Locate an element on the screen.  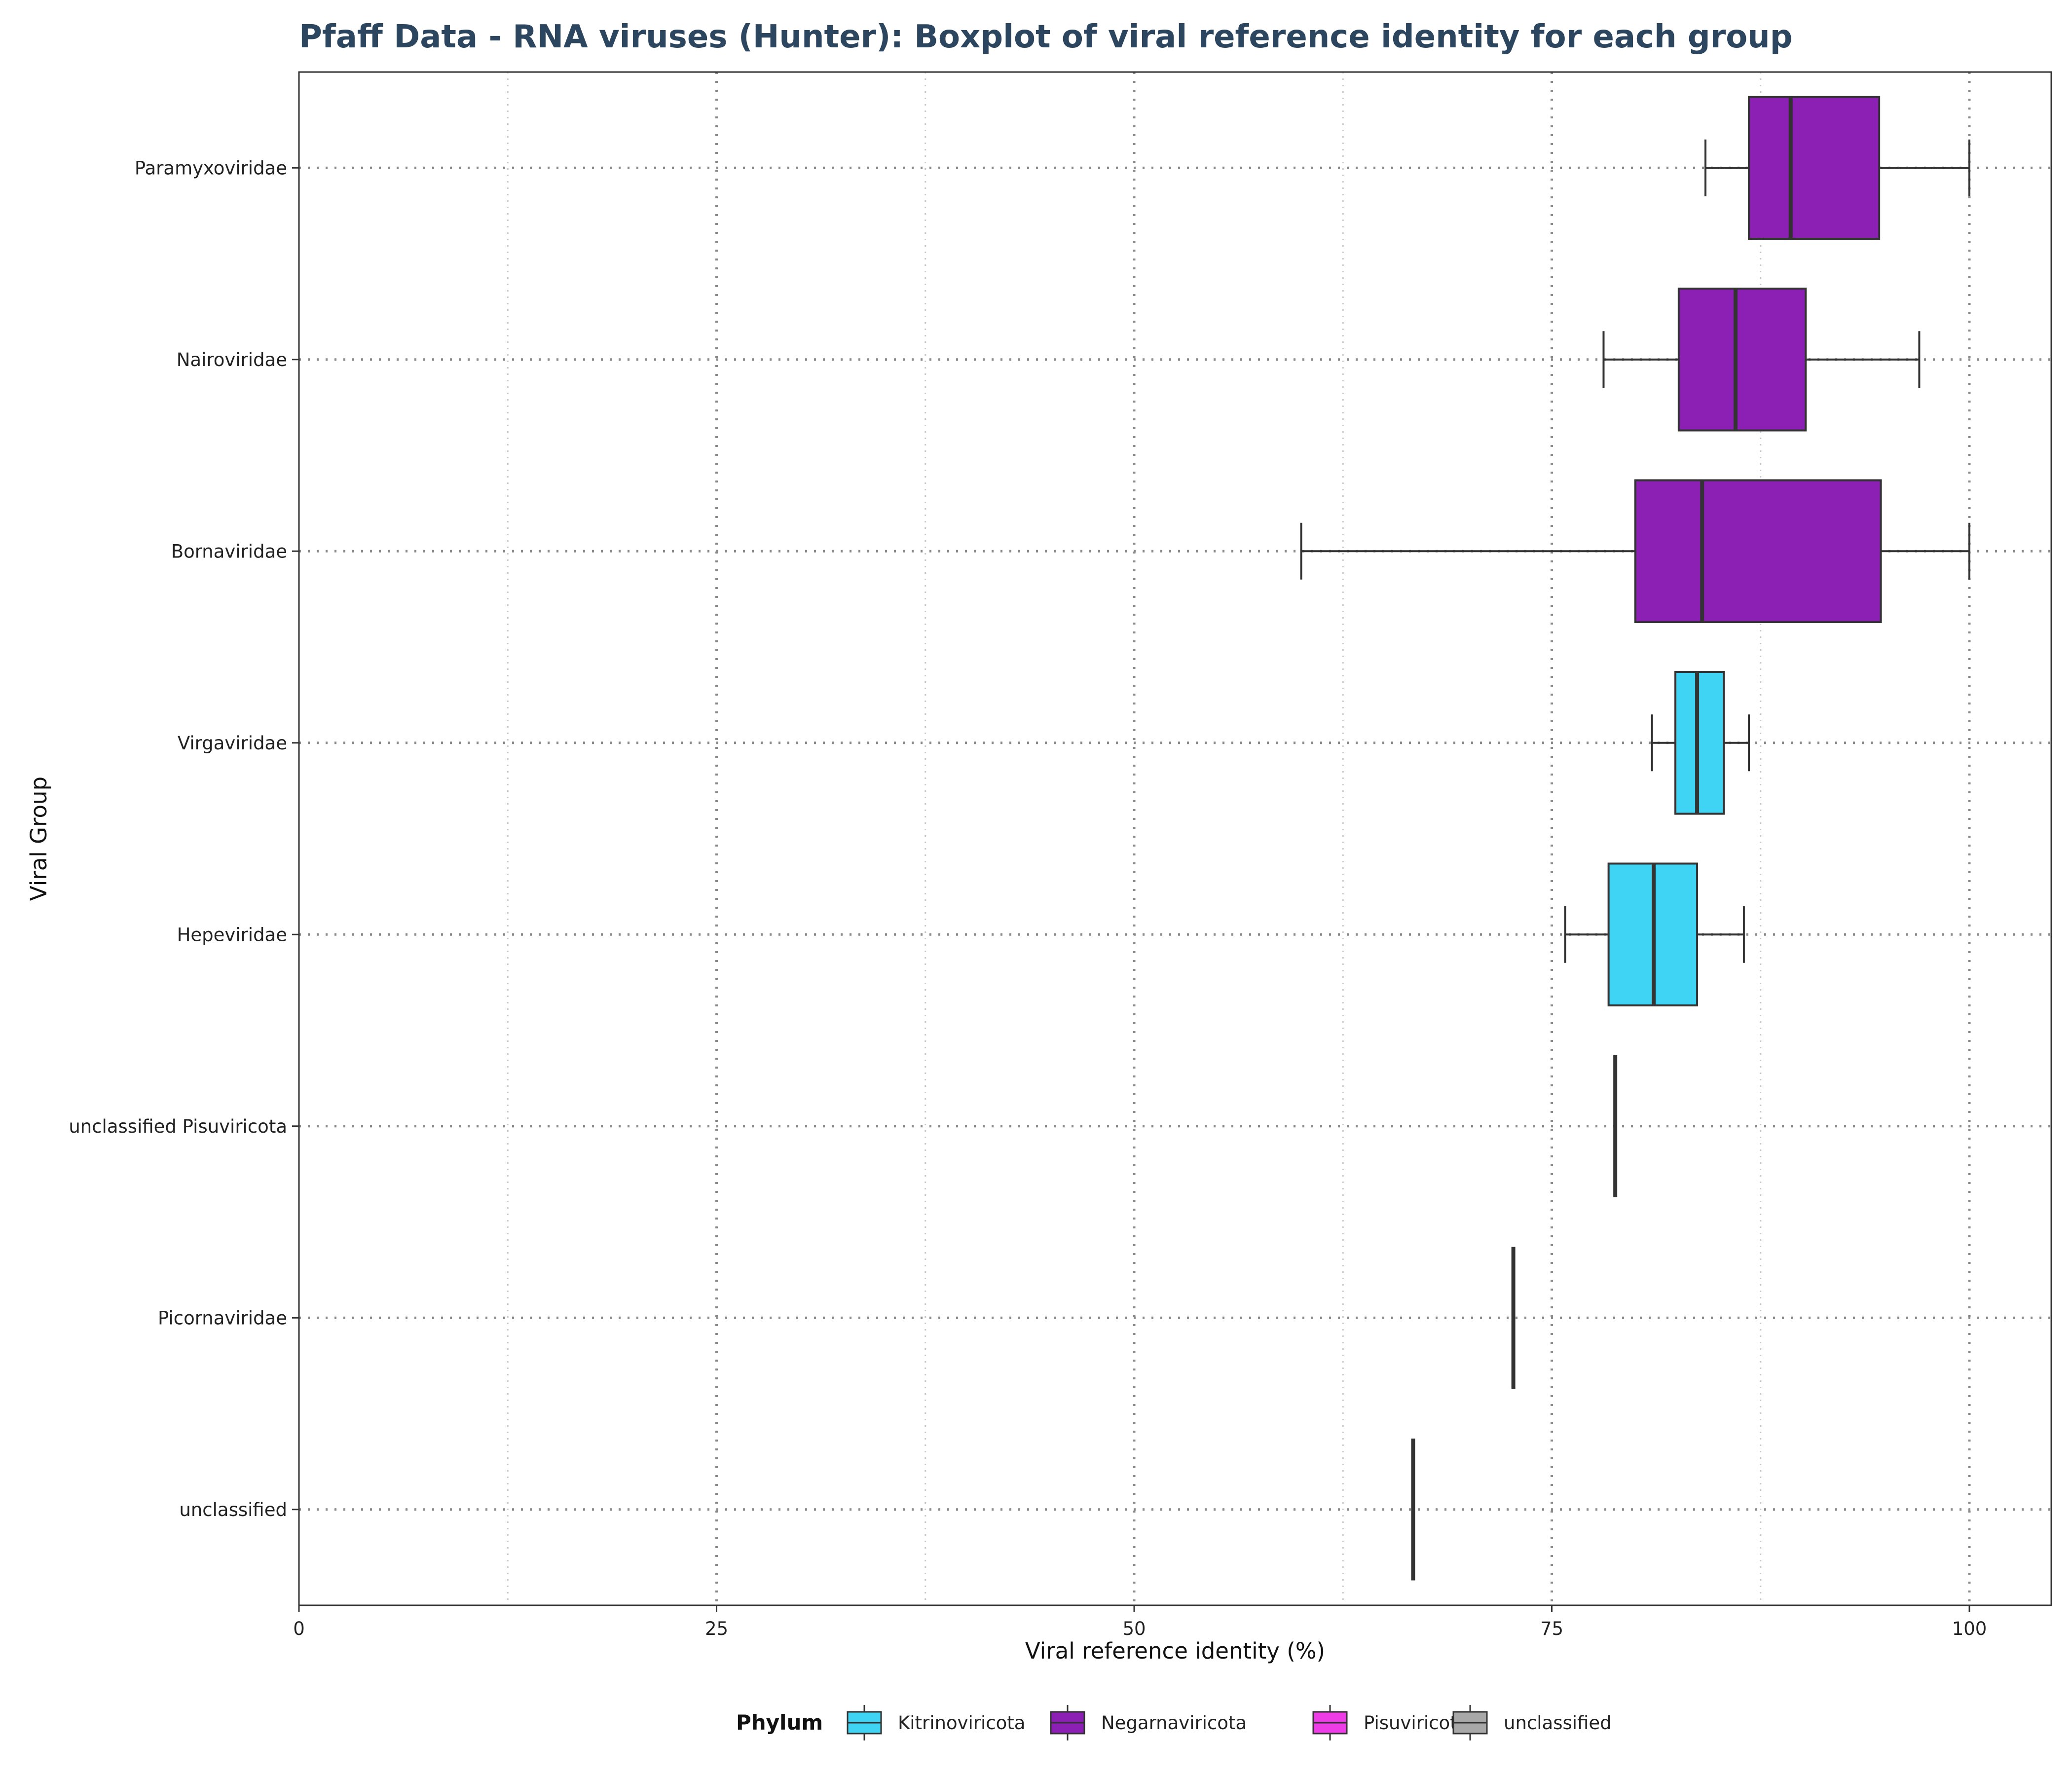
box-paramyxoviridae is located at coordinates (1837, 168).